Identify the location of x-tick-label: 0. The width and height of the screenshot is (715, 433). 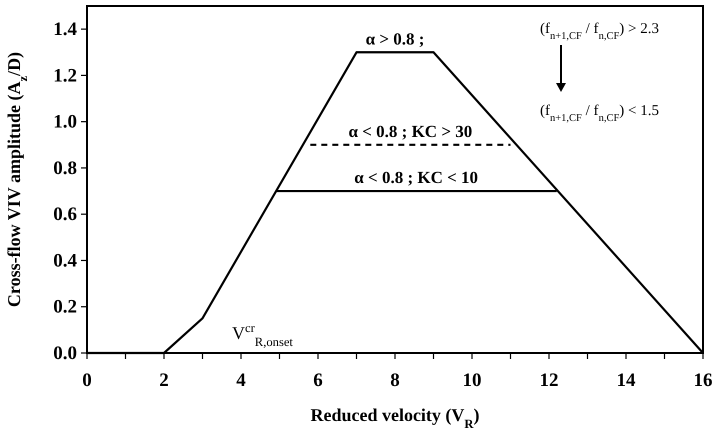
(87, 380).